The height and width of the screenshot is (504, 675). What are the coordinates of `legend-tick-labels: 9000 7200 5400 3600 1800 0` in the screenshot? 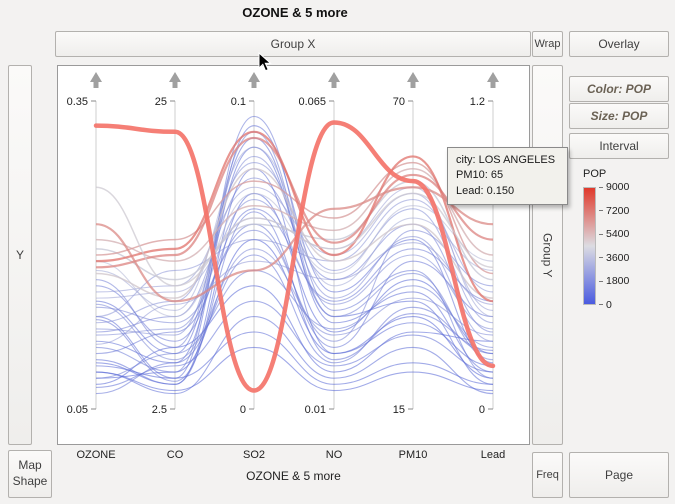 It's located at (614, 246).